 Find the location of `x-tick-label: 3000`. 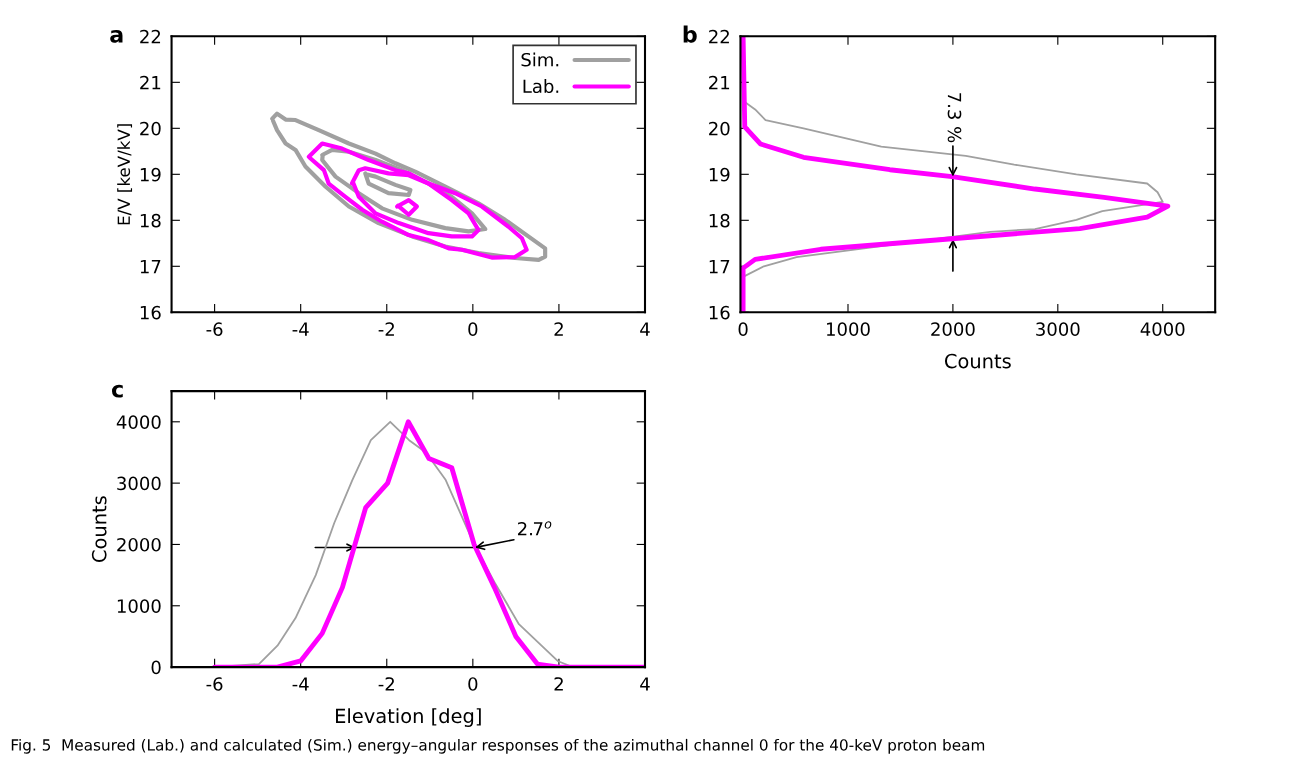

x-tick-label: 3000 is located at coordinates (1058, 329).